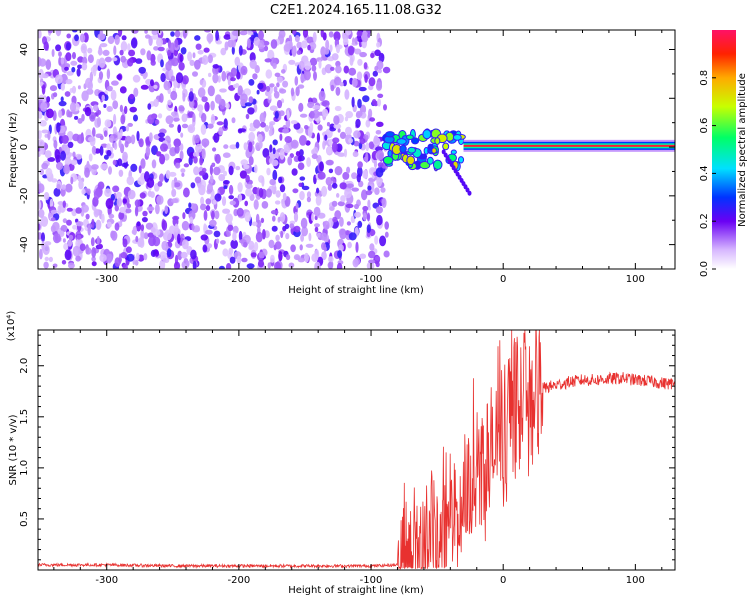 Image resolution: width=750 pixels, height=600 pixels. What do you see at coordinates (13, 449) in the screenshot?
I see `snr-y-axis-label: SNR (10 * v/v)` at bounding box center [13, 449].